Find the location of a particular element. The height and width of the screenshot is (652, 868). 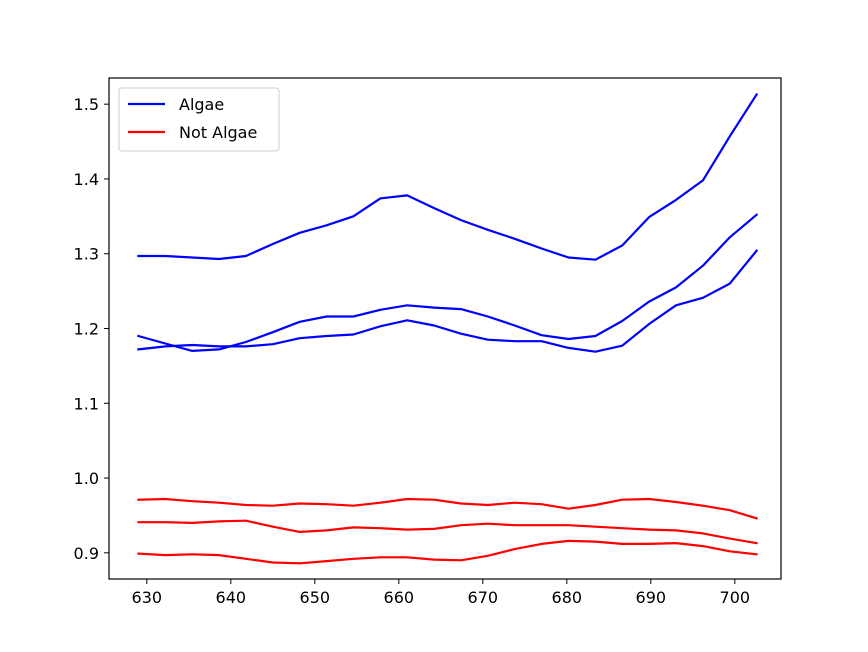

x-tick-label-680: 680 is located at coordinates (567, 597).